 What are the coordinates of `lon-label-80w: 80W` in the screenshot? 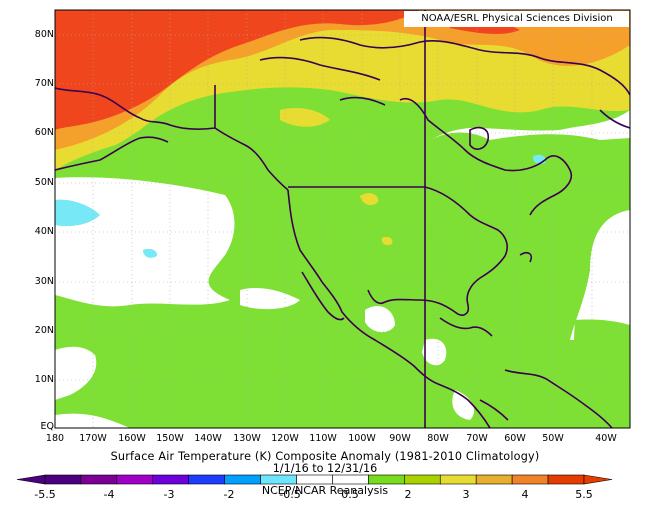 It's located at (438, 438).